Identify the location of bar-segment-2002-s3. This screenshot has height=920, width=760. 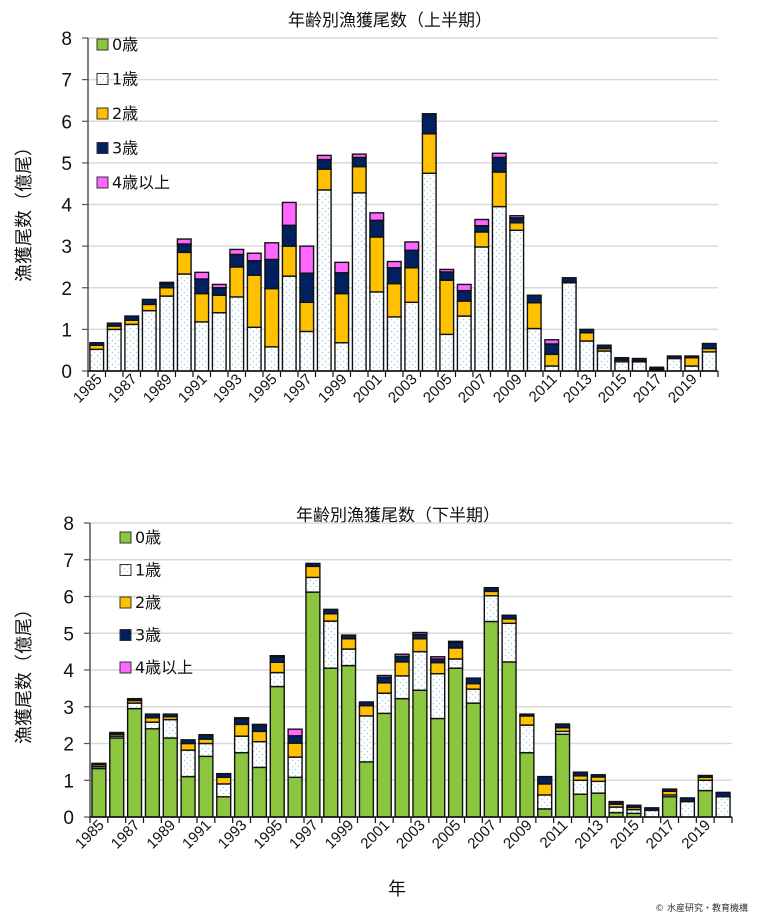
(394, 276).